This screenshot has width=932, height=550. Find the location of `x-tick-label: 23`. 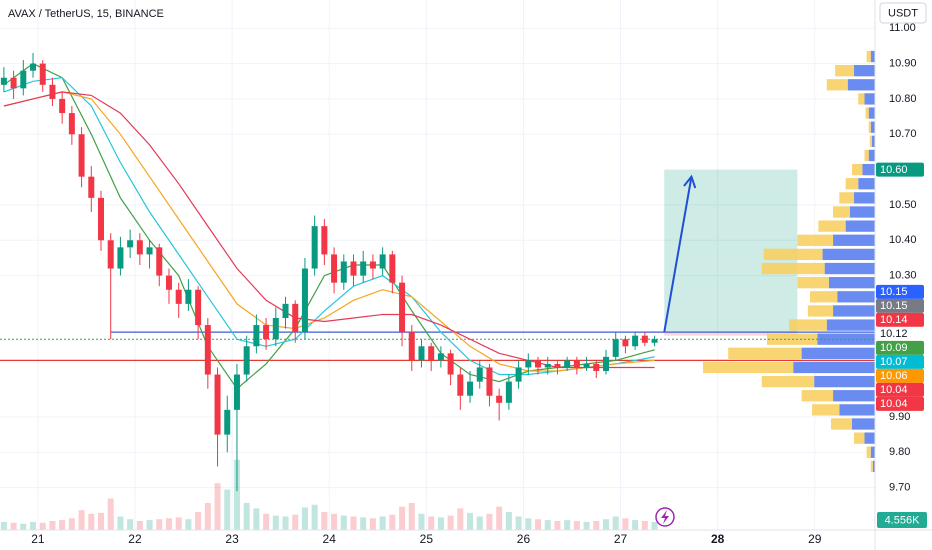

x-tick-label: 23 is located at coordinates (232, 539).